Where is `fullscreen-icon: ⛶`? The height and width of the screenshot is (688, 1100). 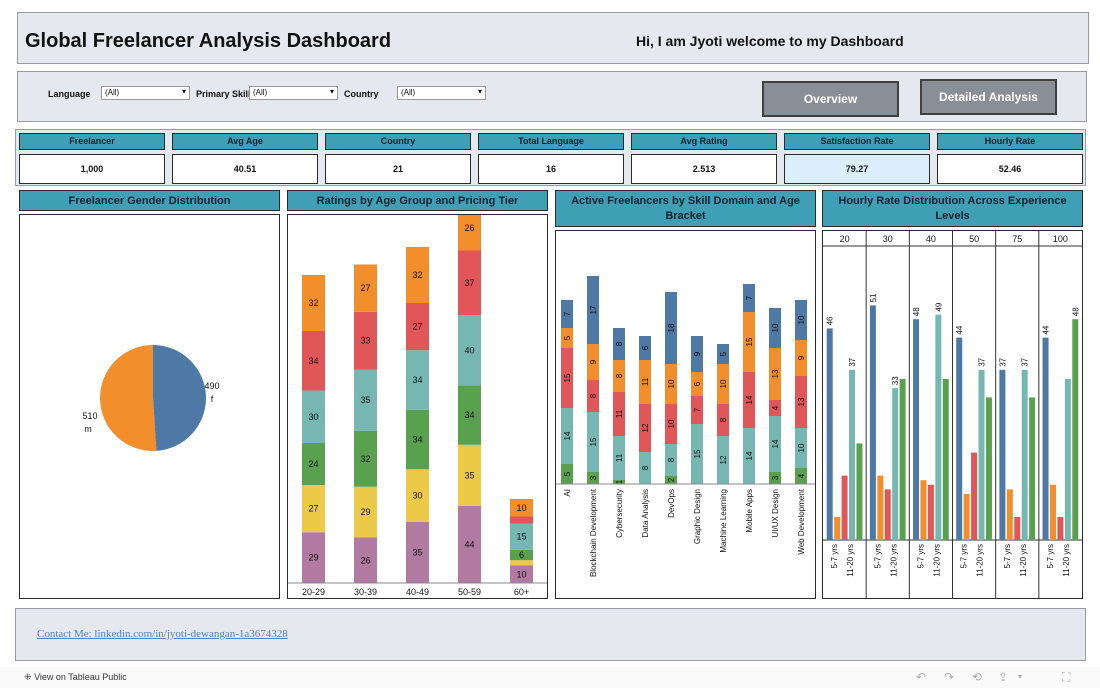 fullscreen-icon: ⛶ is located at coordinates (1066, 677).